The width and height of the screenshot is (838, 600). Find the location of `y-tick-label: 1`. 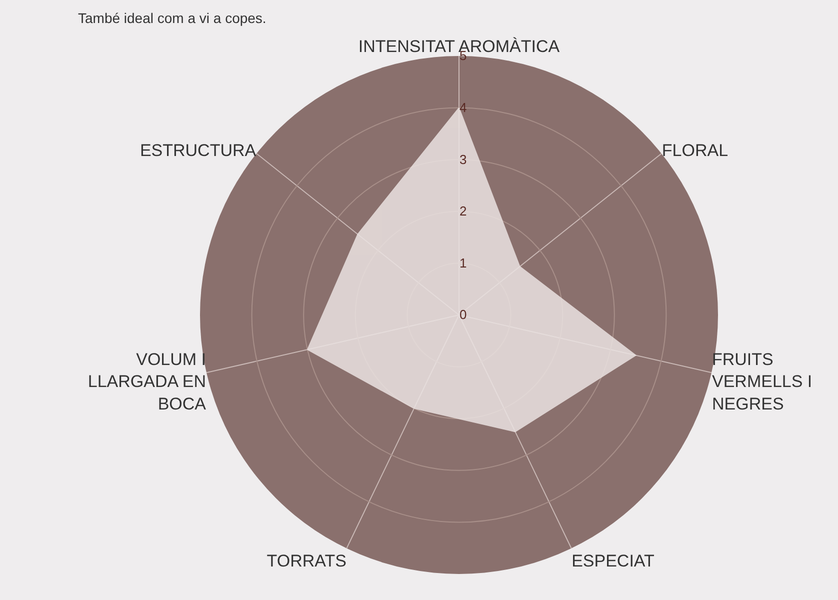

y-tick-label: 1 is located at coordinates (463, 262).